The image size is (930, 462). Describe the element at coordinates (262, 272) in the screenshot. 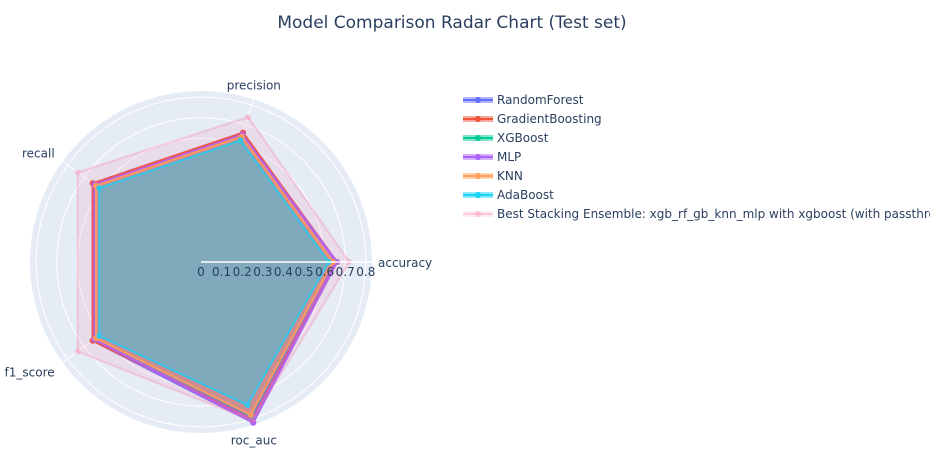

I see `radial-tick-label: 0.3` at that location.